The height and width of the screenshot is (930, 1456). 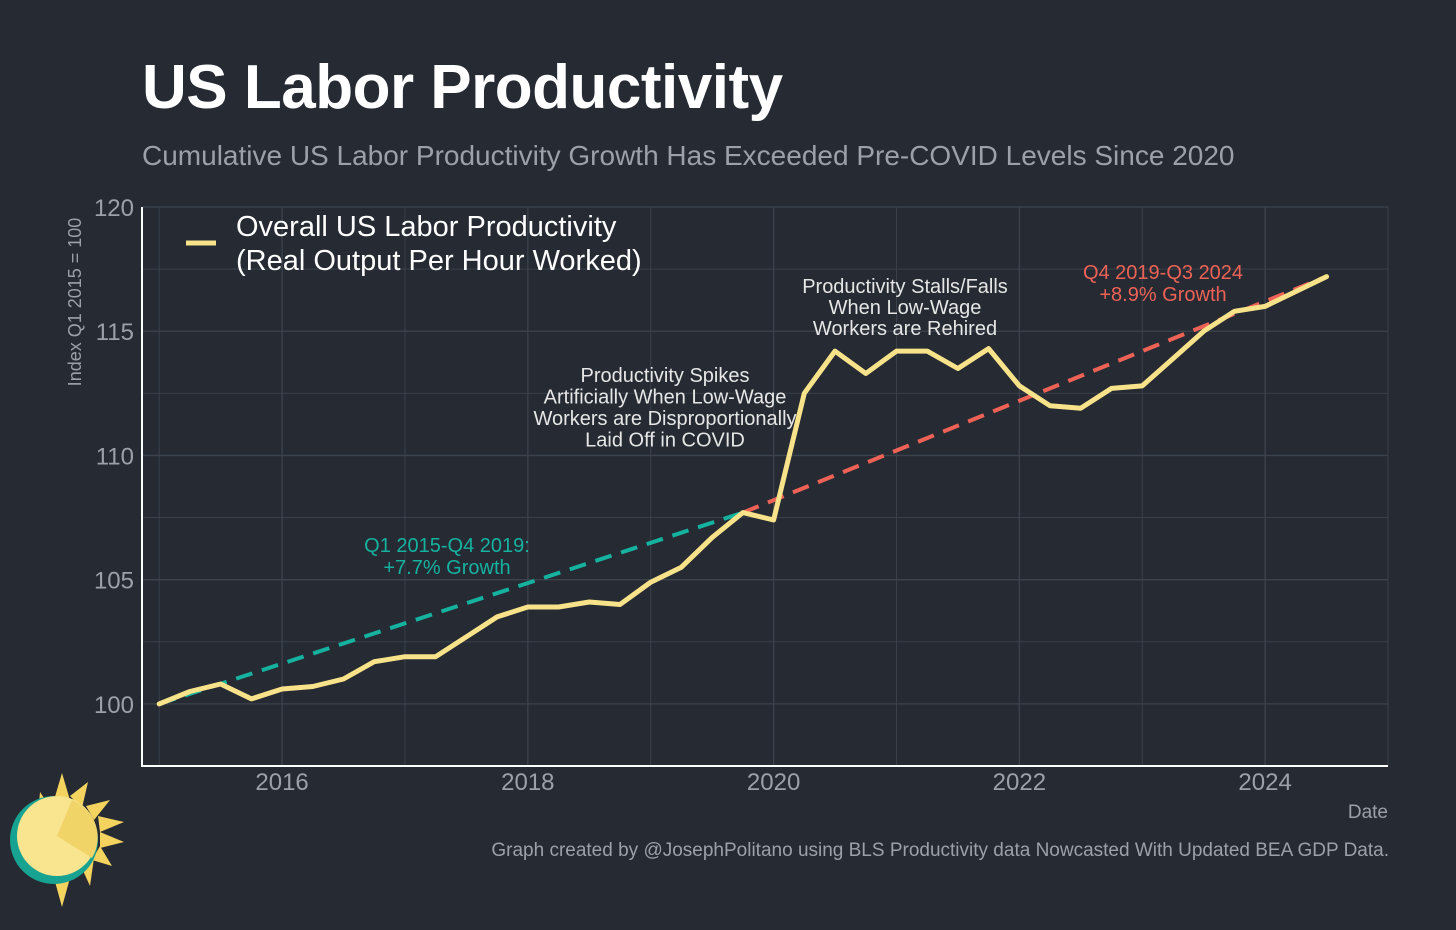 I want to click on x-tick-label: 2016, so click(x=281, y=782).